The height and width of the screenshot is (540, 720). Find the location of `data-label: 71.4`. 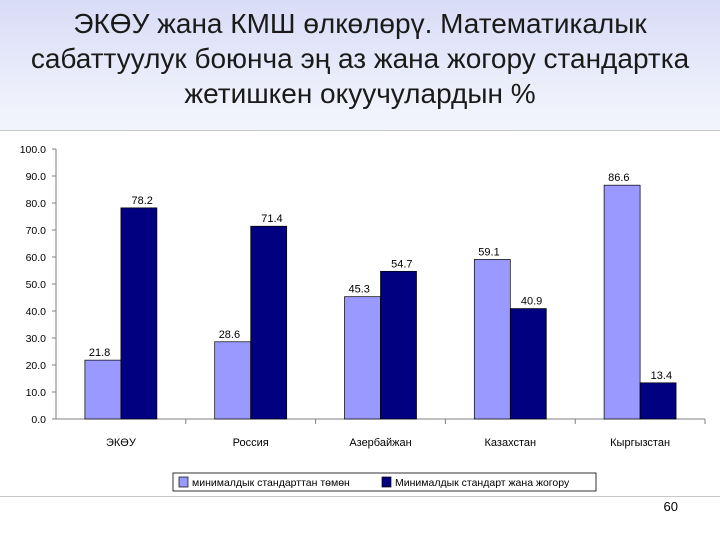

data-label: 71.4 is located at coordinates (271, 219).